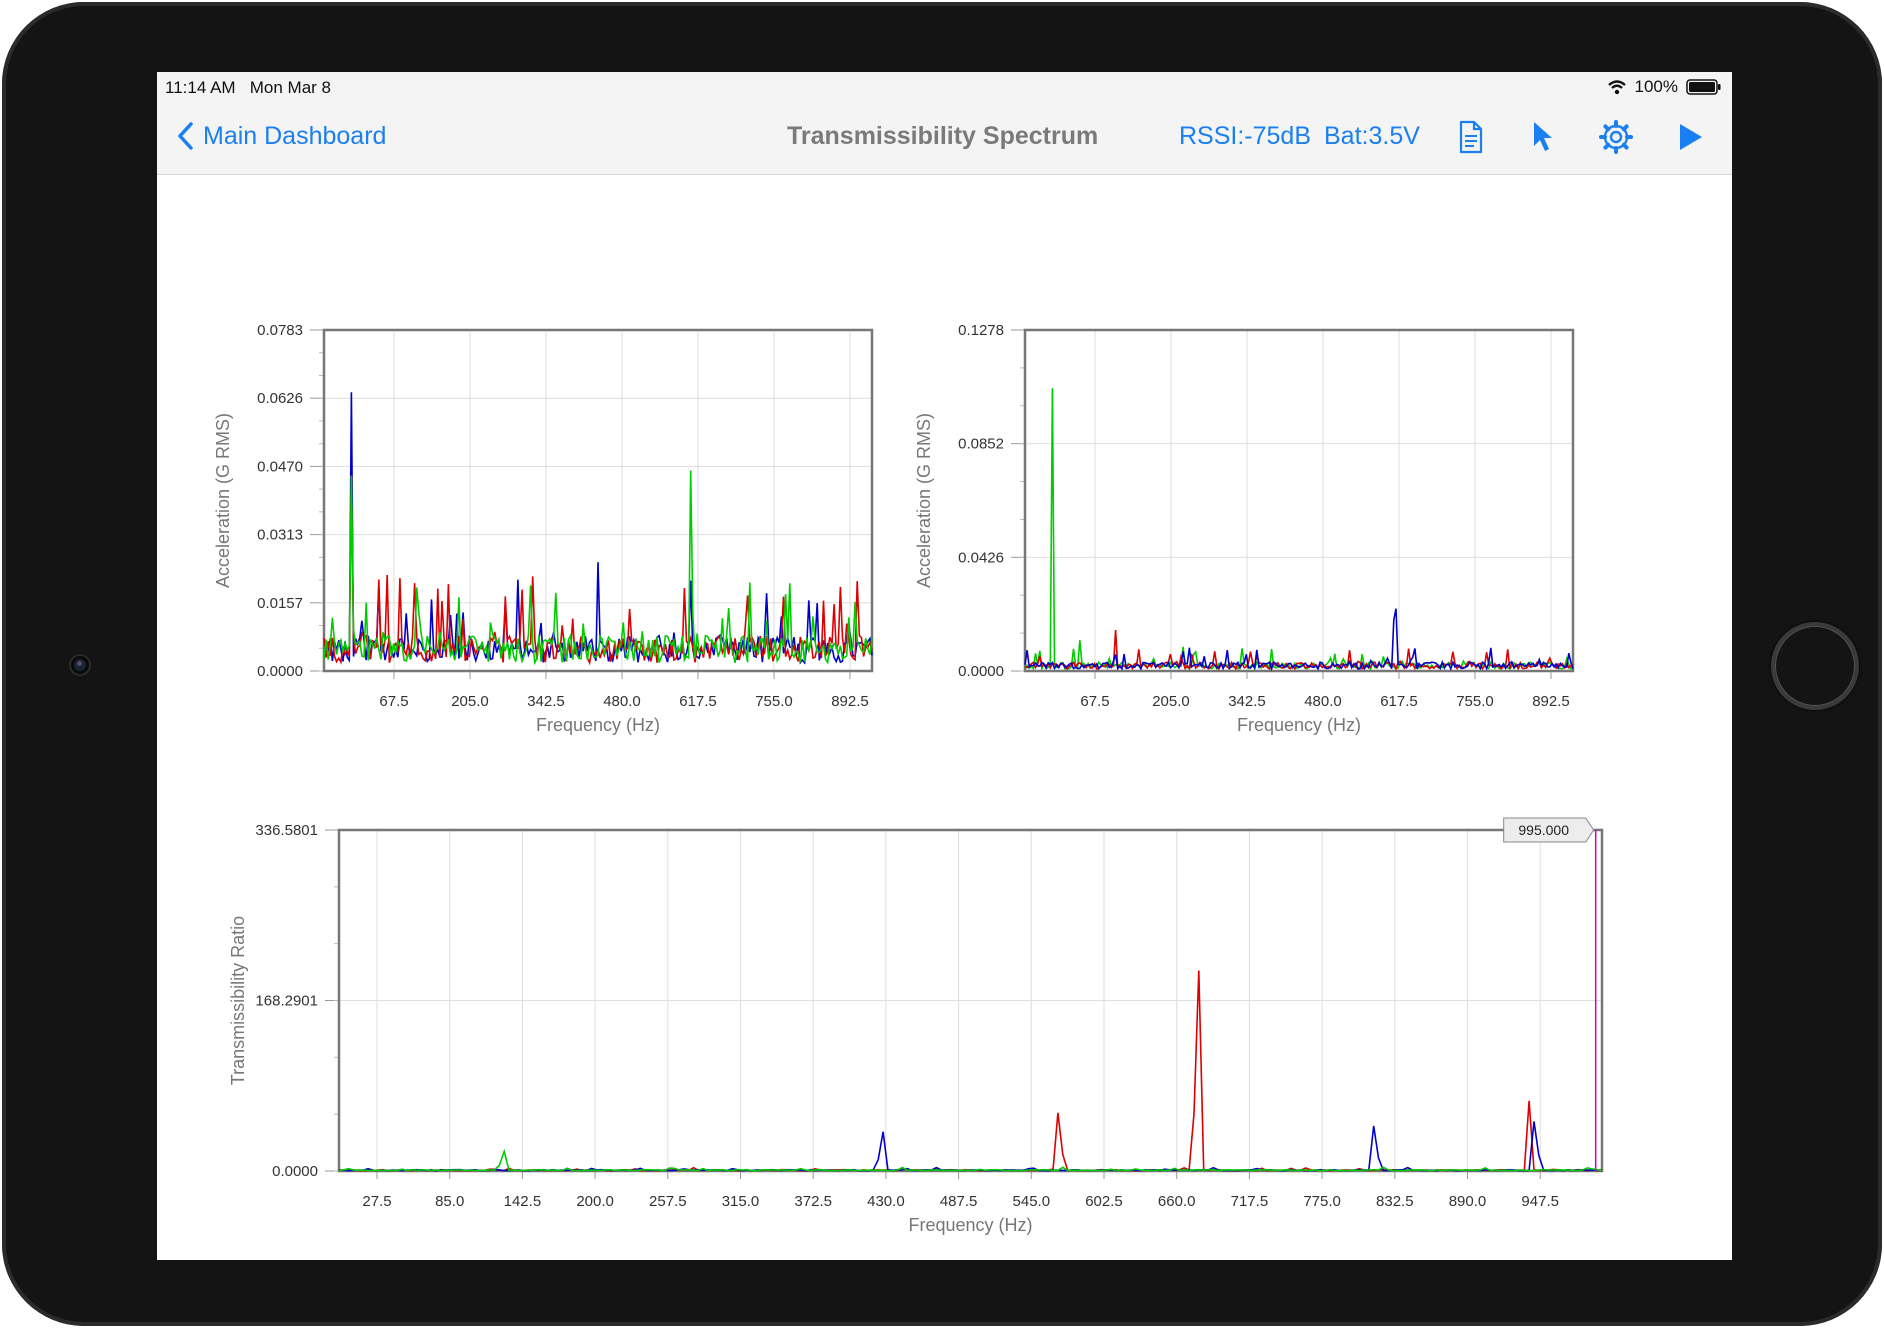  What do you see at coordinates (280, 466) in the screenshot?
I see `y-tick-label: 0.0470` at bounding box center [280, 466].